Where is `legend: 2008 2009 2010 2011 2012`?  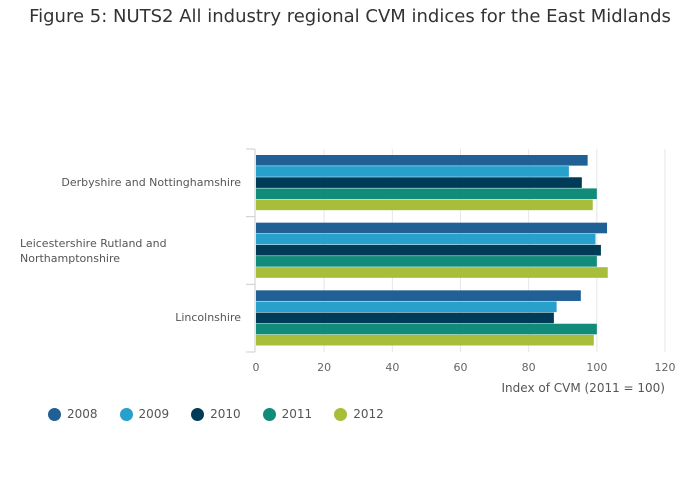
legend: 2008 2009 2010 2011 2012 is located at coordinates (216, 414).